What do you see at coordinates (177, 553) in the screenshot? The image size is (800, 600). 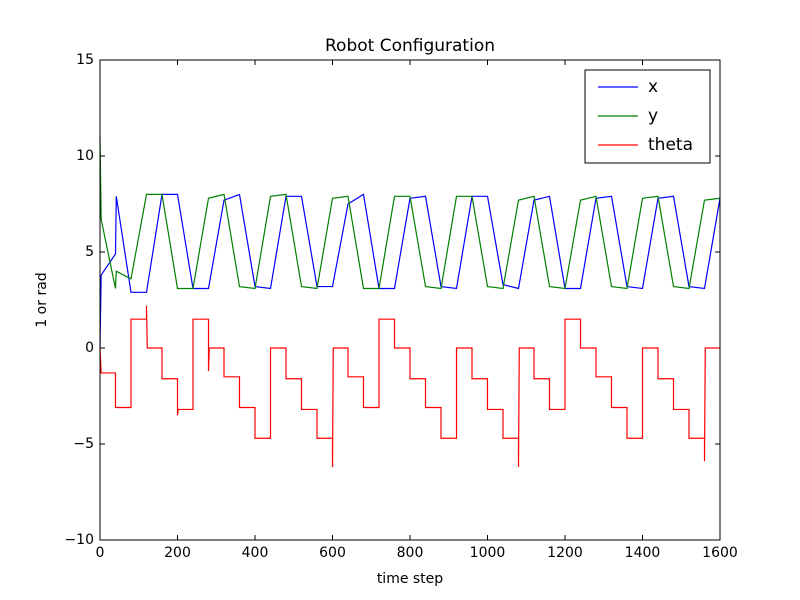 I see `x-tick-label: 200` at bounding box center [177, 553].